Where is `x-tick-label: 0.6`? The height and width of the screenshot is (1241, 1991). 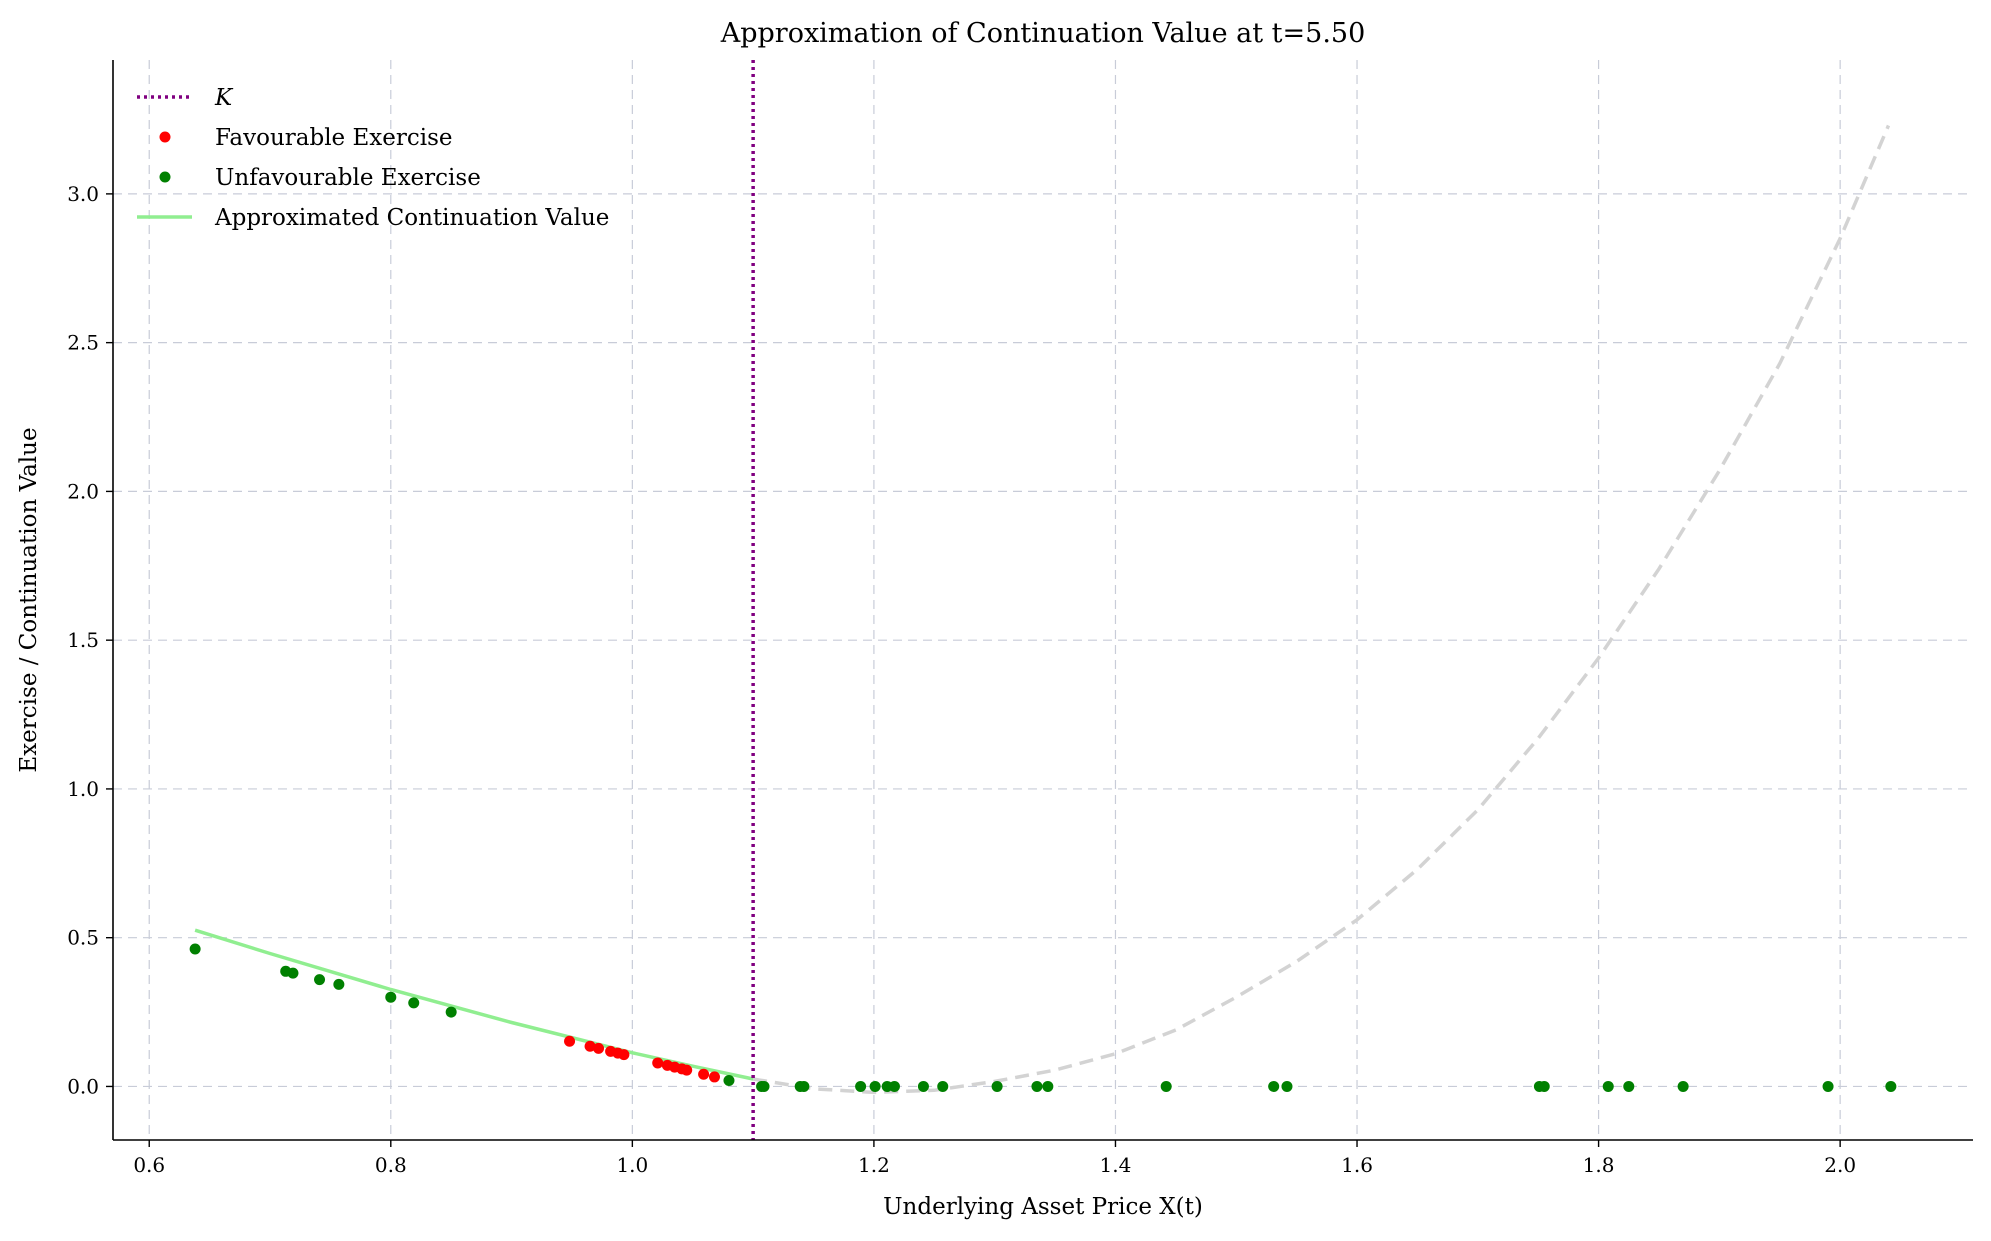
x-tick-label: 0.6 is located at coordinates (149, 1165).